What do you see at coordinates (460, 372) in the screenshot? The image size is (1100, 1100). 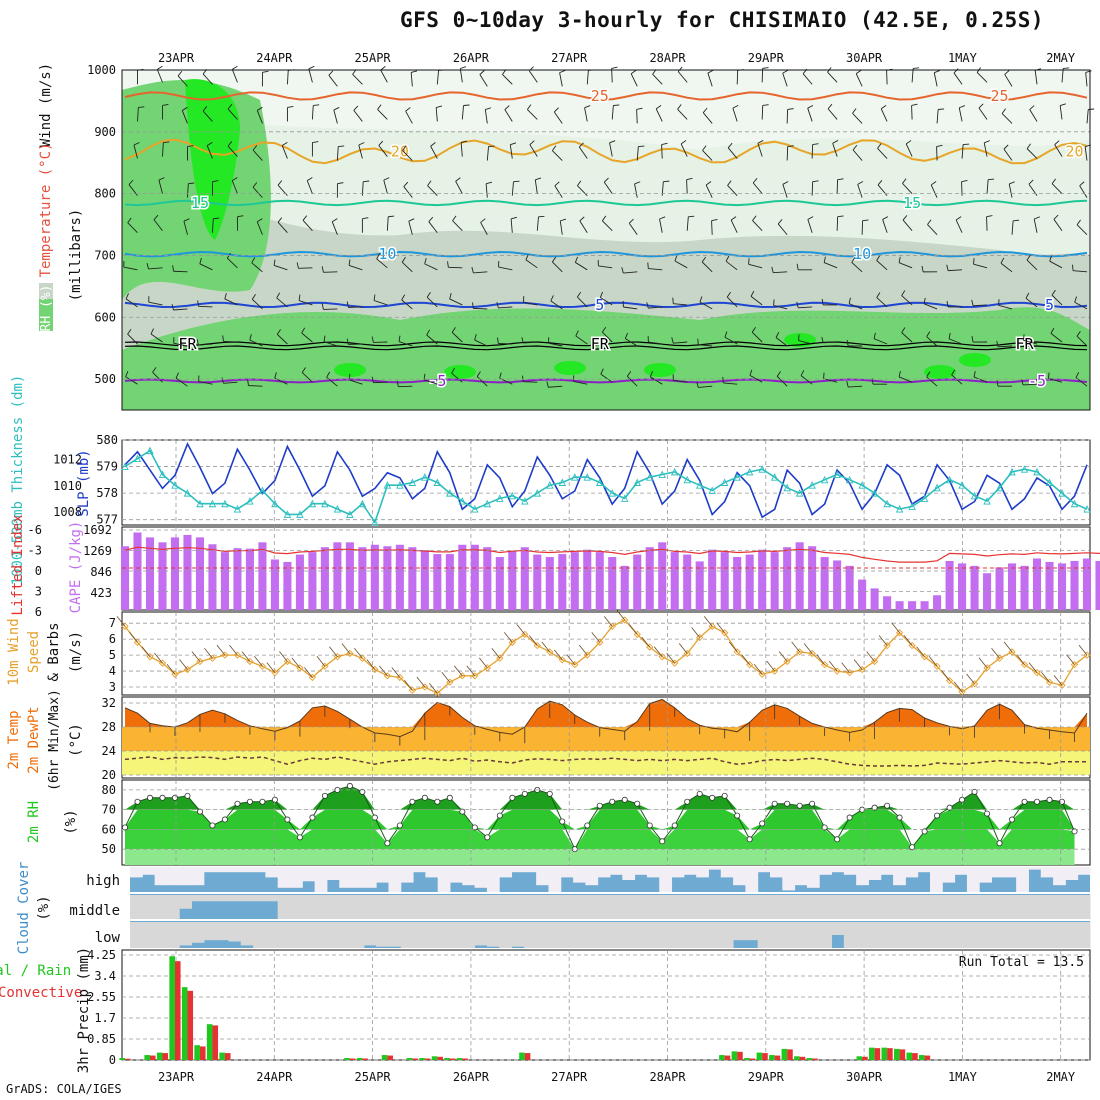 I see `rh-shade-bright` at bounding box center [460, 372].